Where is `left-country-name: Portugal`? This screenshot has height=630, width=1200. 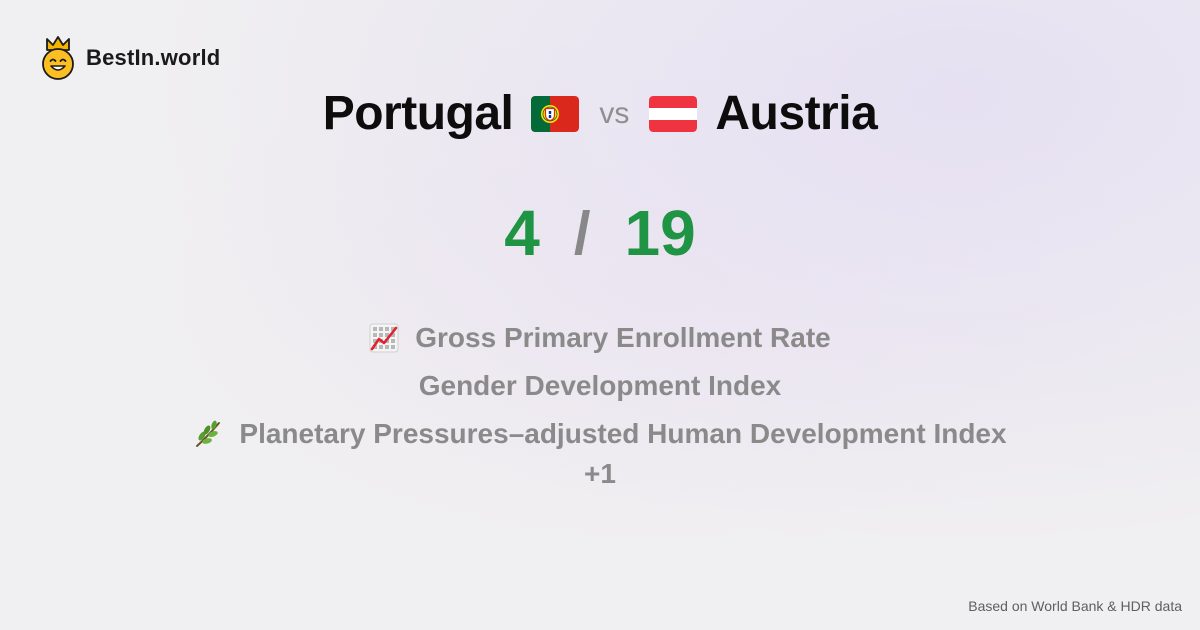 left-country-name: Portugal is located at coordinates (418, 113).